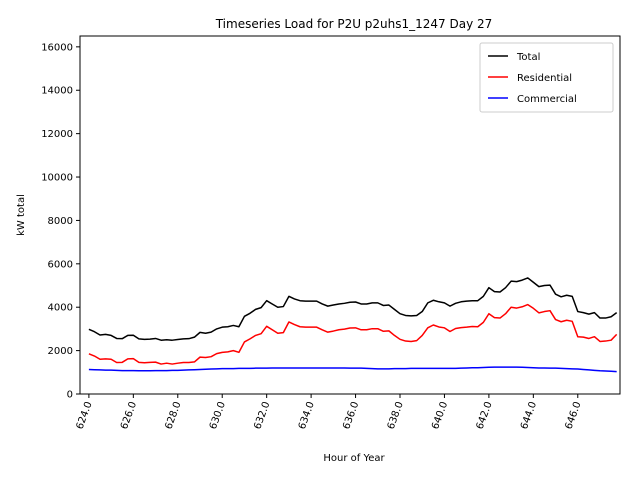  What do you see at coordinates (352, 369) in the screenshot?
I see `series-line-commercial` at bounding box center [352, 369].